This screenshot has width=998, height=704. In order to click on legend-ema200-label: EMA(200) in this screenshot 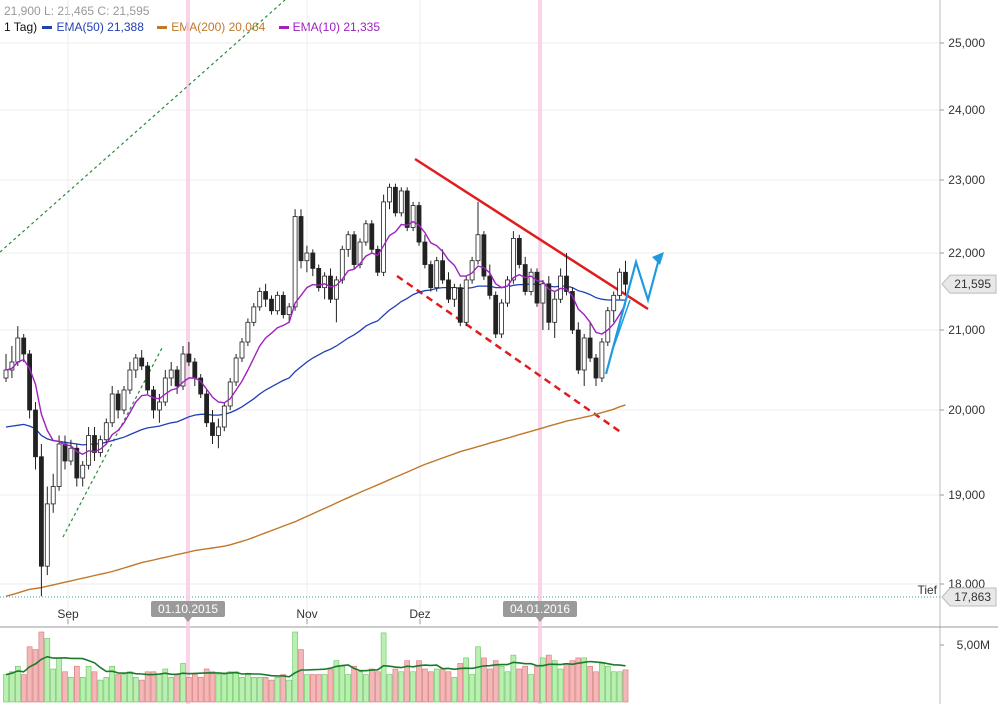, I will do `click(198, 27)`.